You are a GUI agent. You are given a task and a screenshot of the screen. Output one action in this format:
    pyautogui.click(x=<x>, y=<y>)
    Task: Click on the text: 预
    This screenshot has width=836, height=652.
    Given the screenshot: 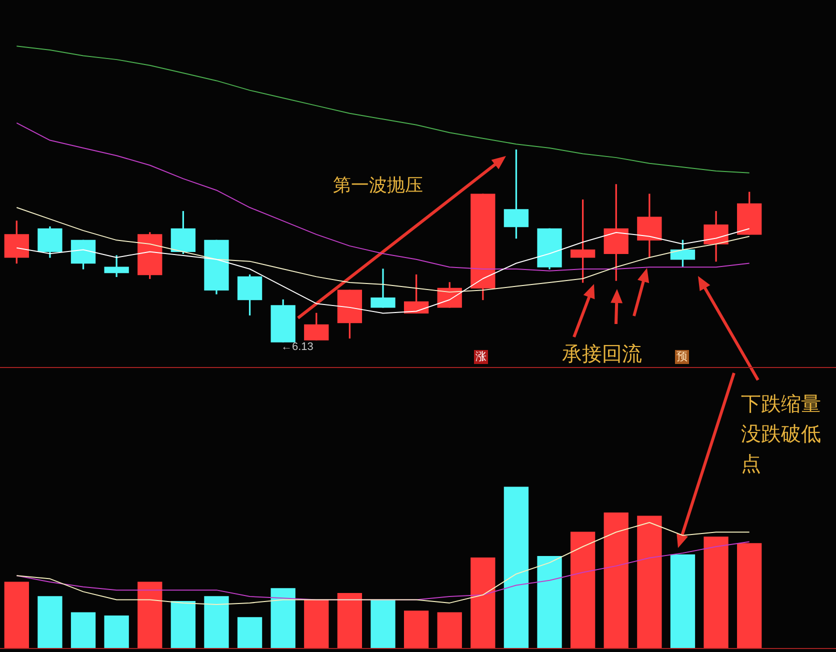 What is the action you would take?
    pyautogui.click(x=682, y=357)
    